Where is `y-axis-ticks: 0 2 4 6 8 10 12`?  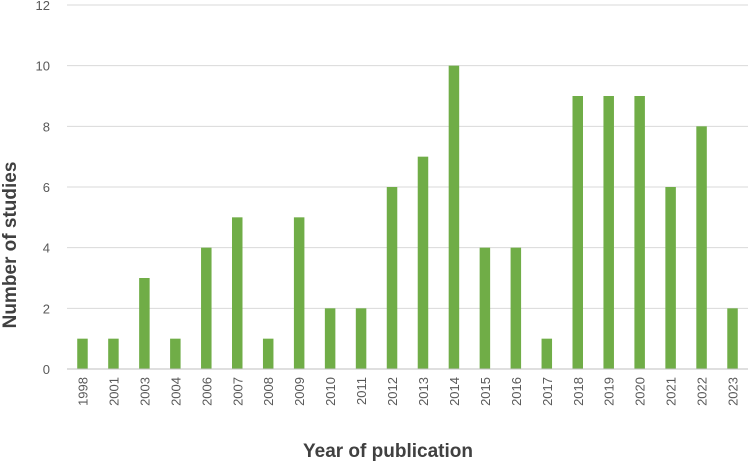
y-axis-ticks: 0 2 4 6 8 10 12 is located at coordinates (43, 188).